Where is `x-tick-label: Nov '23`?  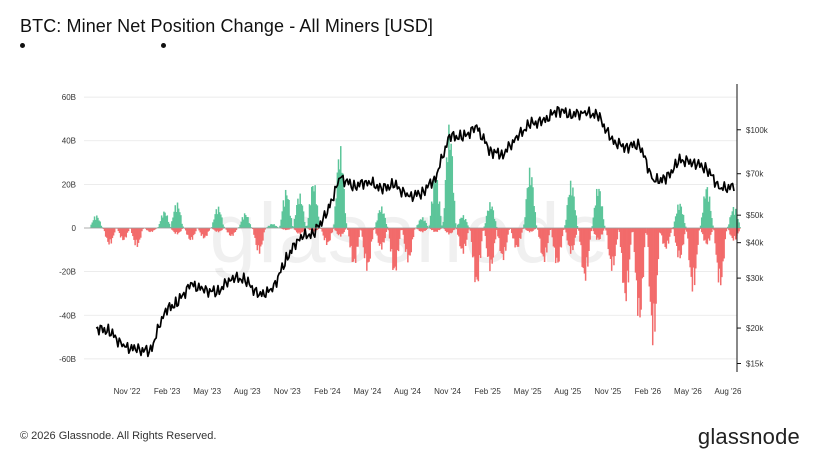
x-tick-label: Nov '23 is located at coordinates (287, 391).